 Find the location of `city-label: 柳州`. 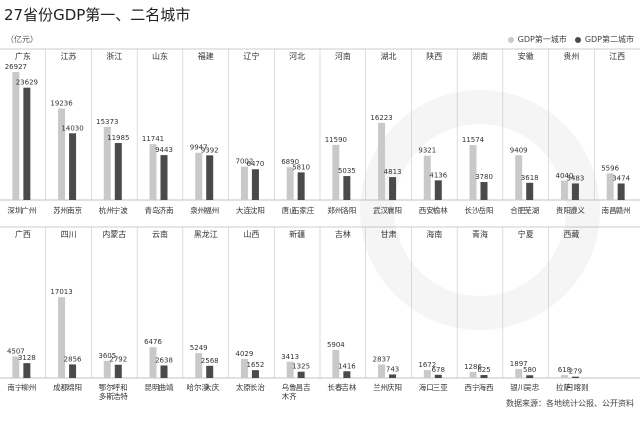

city-label: 柳州 is located at coordinates (28, 387).